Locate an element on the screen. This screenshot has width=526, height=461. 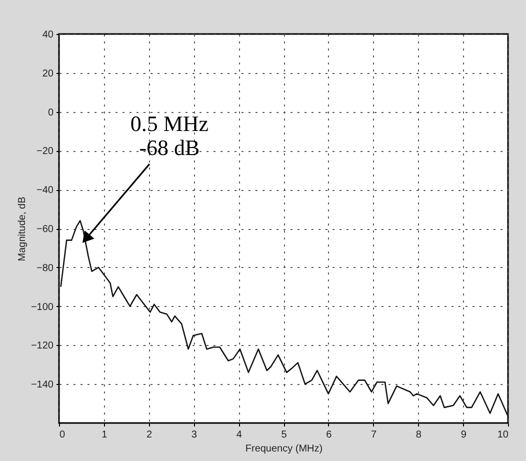
y-tick-label: −140 is located at coordinates (42, 385).